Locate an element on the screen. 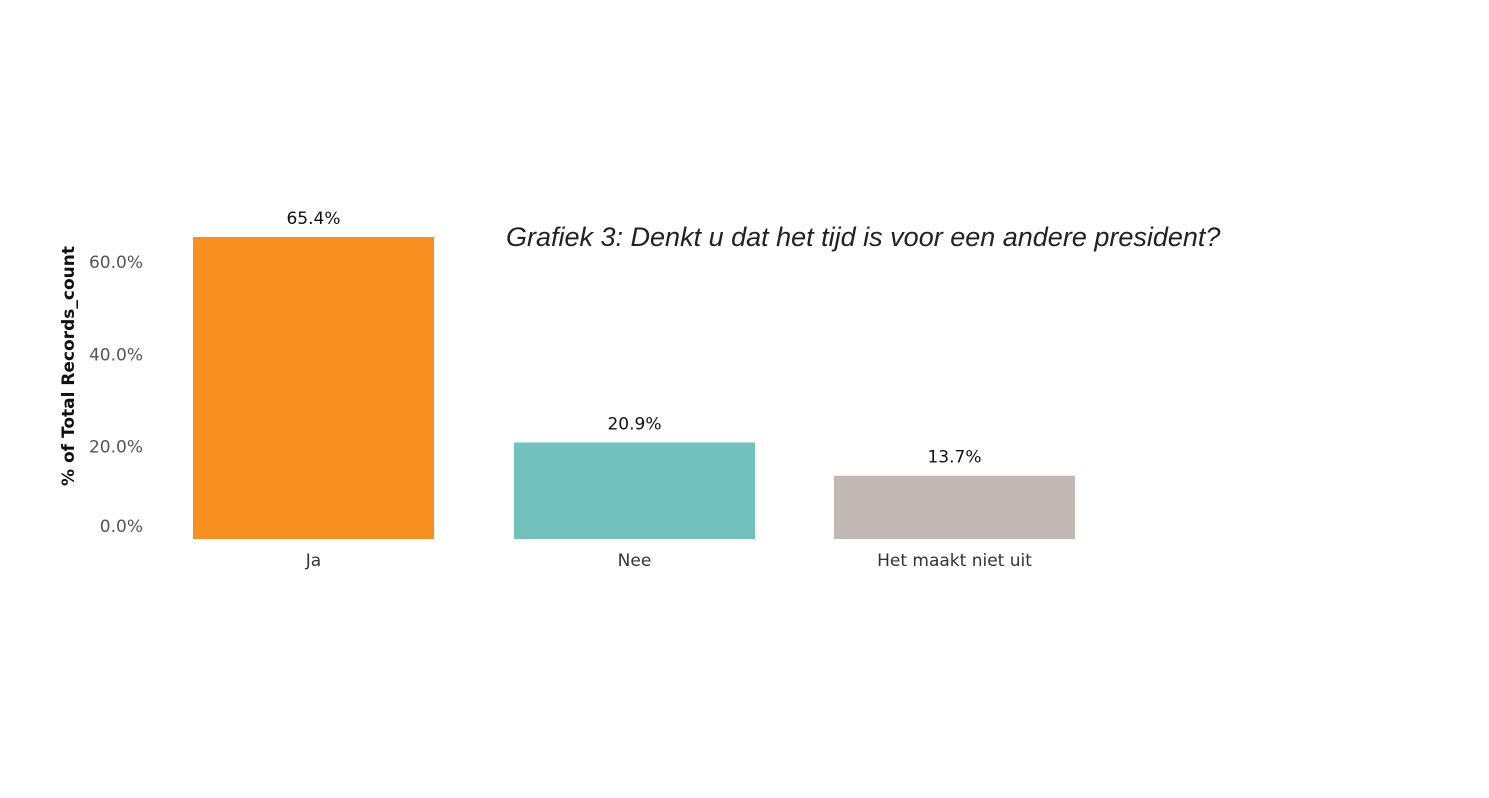 Image resolution: width=1489 pixels, height=798 pixels. y-axis-ticks: 0.0% 20.0% 40.0% 60.0% is located at coordinates (116, 395).